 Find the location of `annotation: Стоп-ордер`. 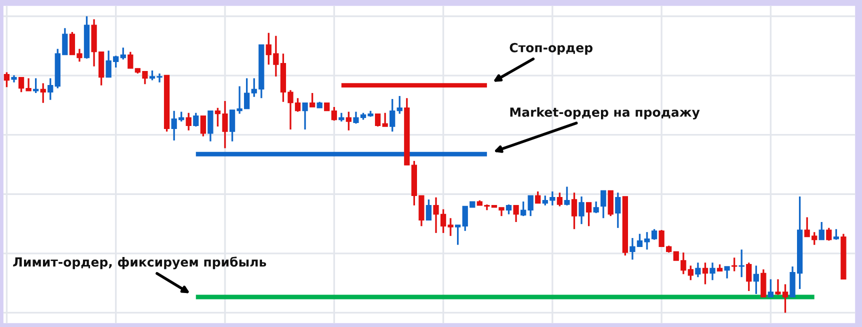

annotation: Стоп-ордер is located at coordinates (551, 48).